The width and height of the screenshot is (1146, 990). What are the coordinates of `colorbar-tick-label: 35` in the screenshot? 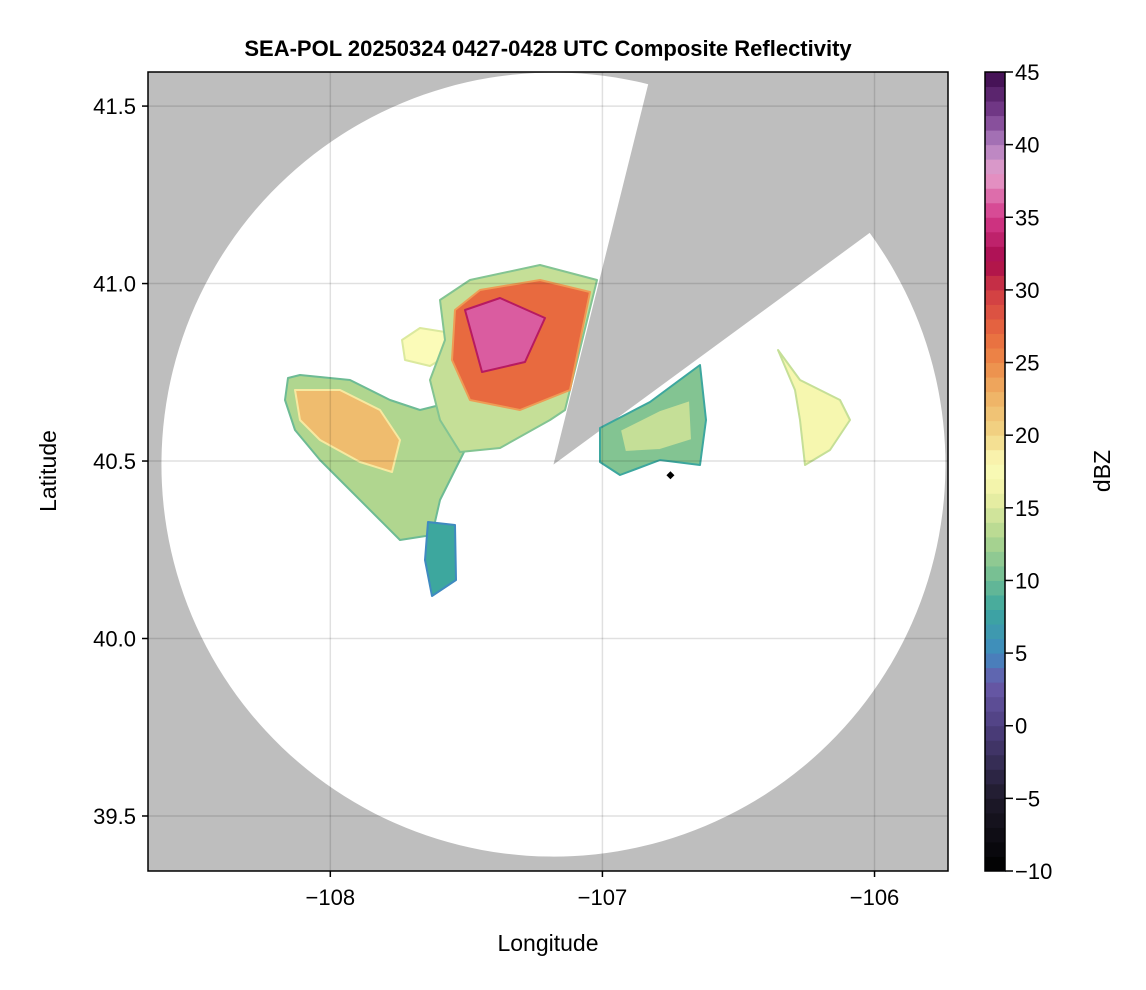 It's located at (1027, 217).